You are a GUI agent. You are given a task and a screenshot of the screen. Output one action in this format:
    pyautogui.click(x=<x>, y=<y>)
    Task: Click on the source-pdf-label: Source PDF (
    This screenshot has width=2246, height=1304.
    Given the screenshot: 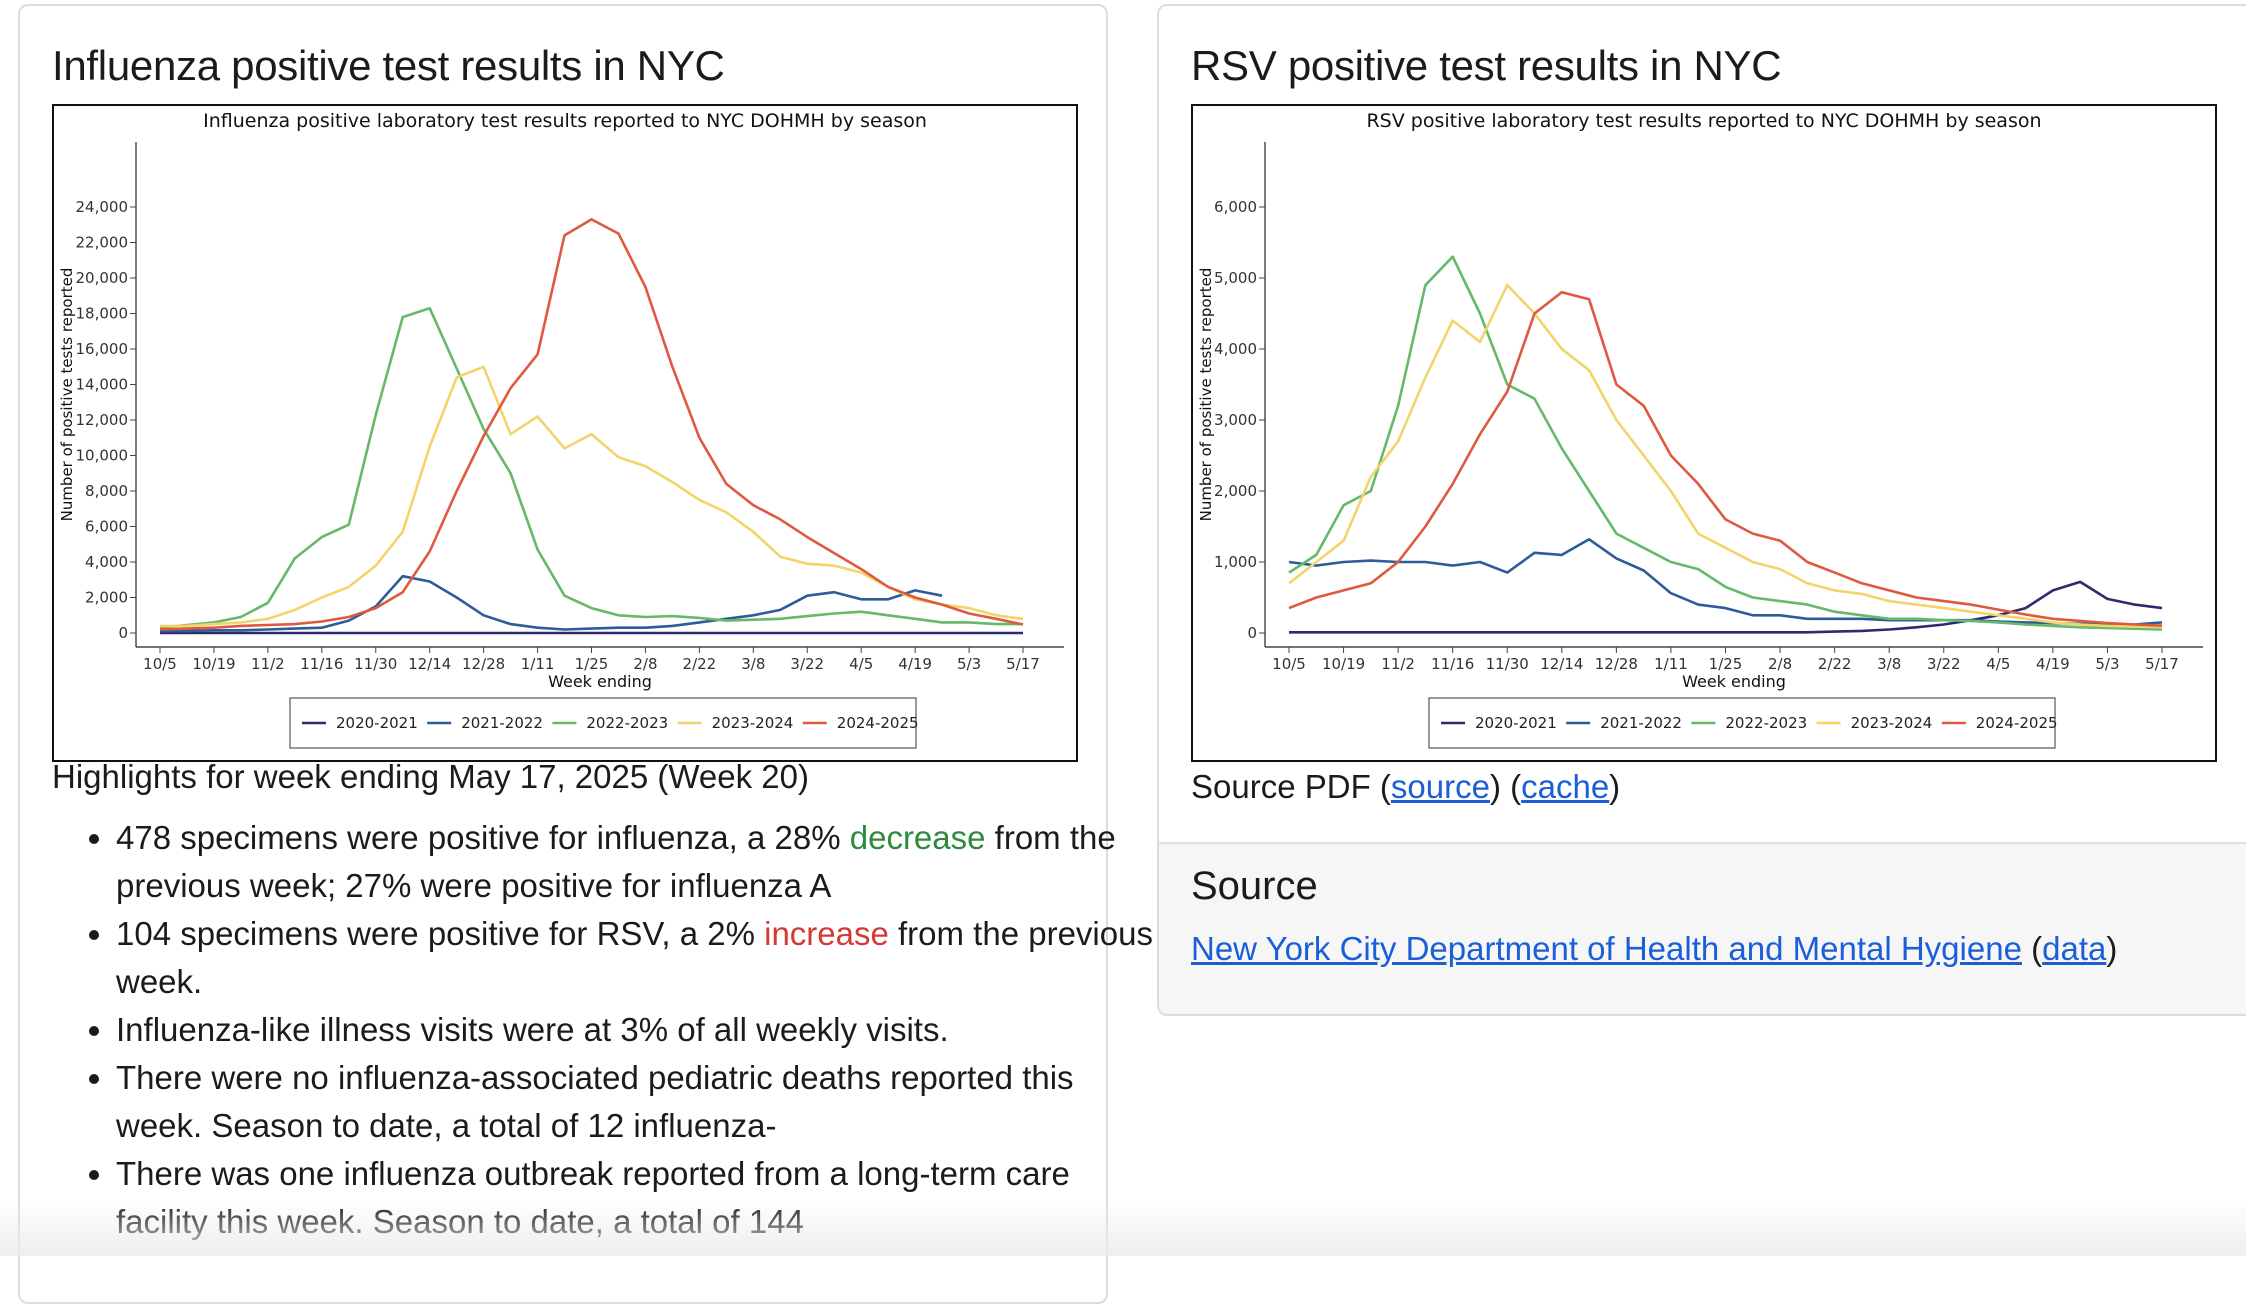 What is the action you would take?
    pyautogui.click(x=1291, y=786)
    